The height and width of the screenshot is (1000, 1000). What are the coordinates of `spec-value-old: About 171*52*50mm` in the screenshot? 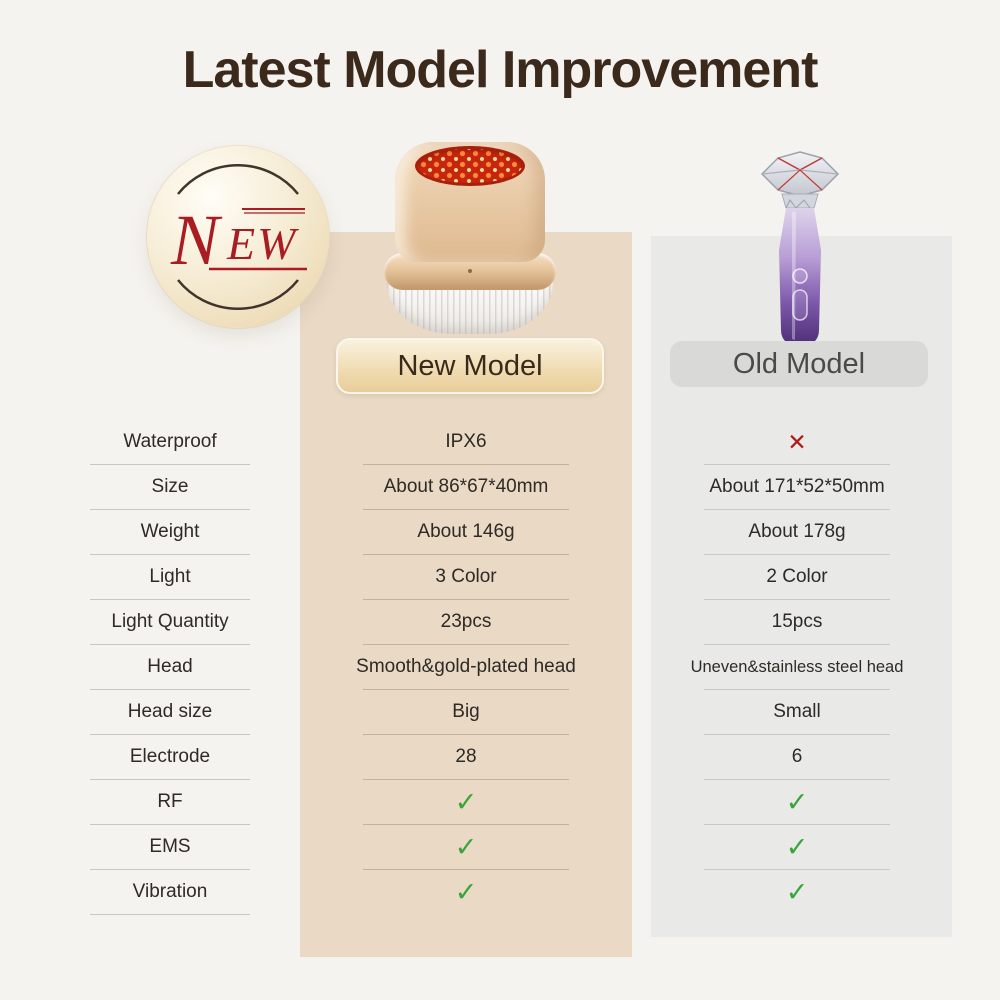 It's located at (797, 487).